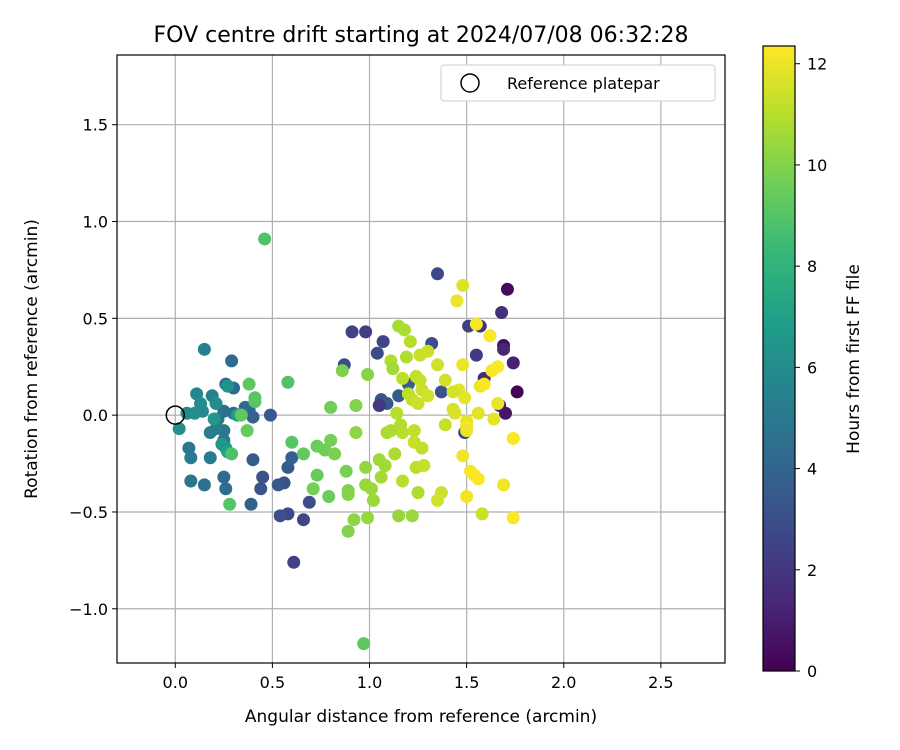 The width and height of the screenshot is (900, 750). What do you see at coordinates (369, 682) in the screenshot?
I see `x-tick-label: 1.0` at bounding box center [369, 682].